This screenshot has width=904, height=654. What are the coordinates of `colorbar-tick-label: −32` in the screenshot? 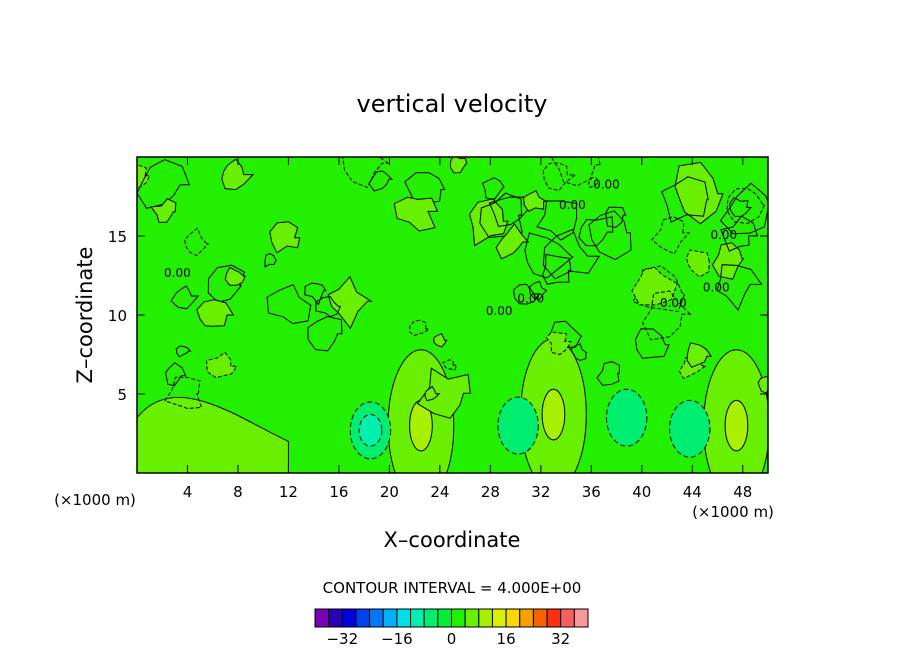 It's located at (342, 639).